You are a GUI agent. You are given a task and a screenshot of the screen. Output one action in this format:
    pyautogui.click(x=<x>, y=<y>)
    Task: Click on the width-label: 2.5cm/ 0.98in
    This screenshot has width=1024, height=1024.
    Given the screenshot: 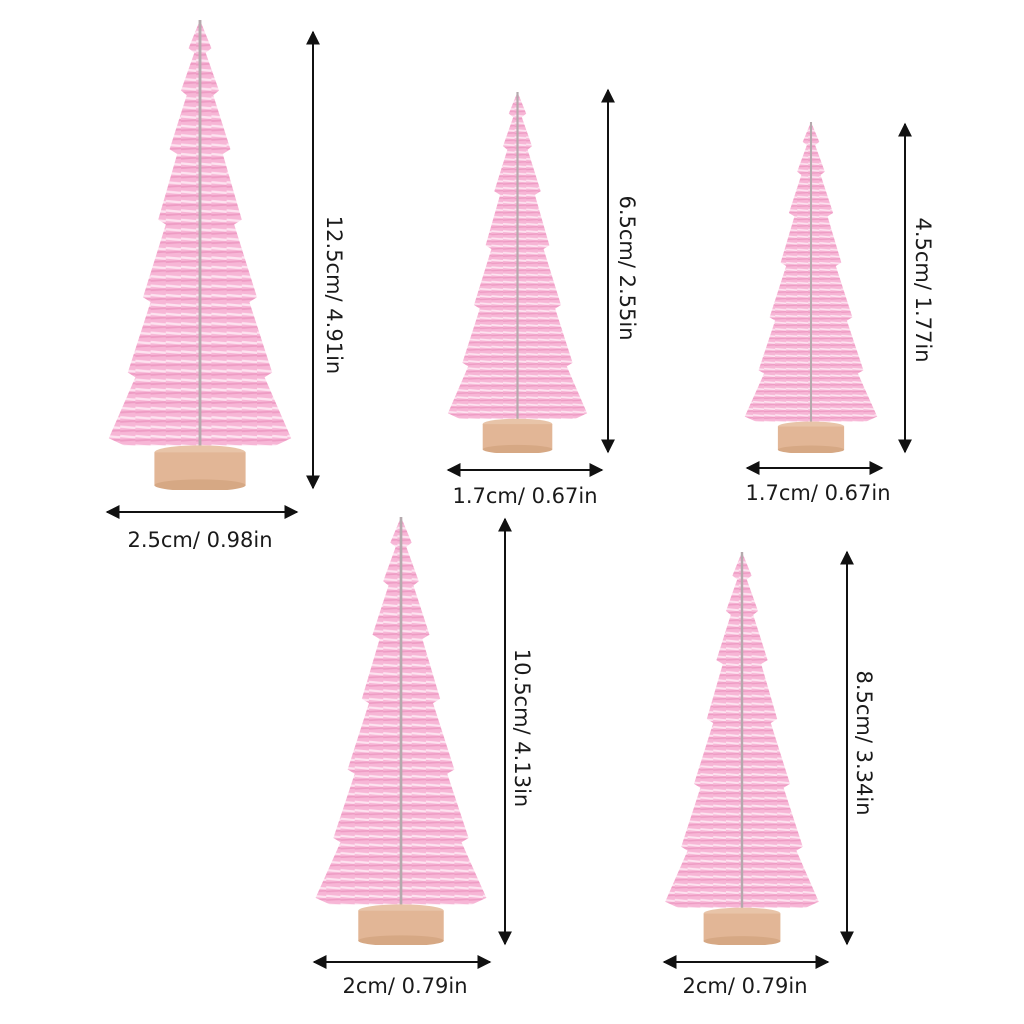 What is the action you would take?
    pyautogui.click(x=199, y=540)
    